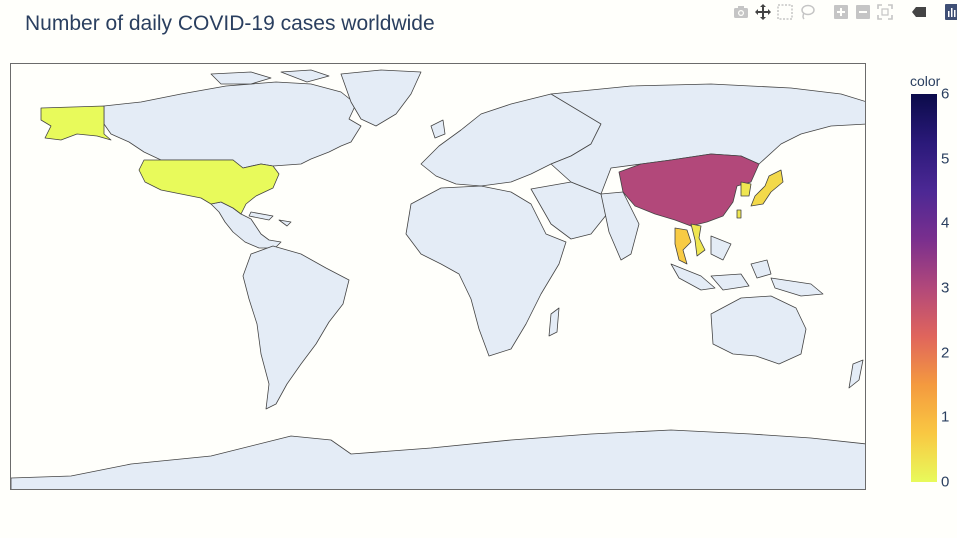  Describe the element at coordinates (885, 12) in the screenshot. I see `reset-icon` at that location.